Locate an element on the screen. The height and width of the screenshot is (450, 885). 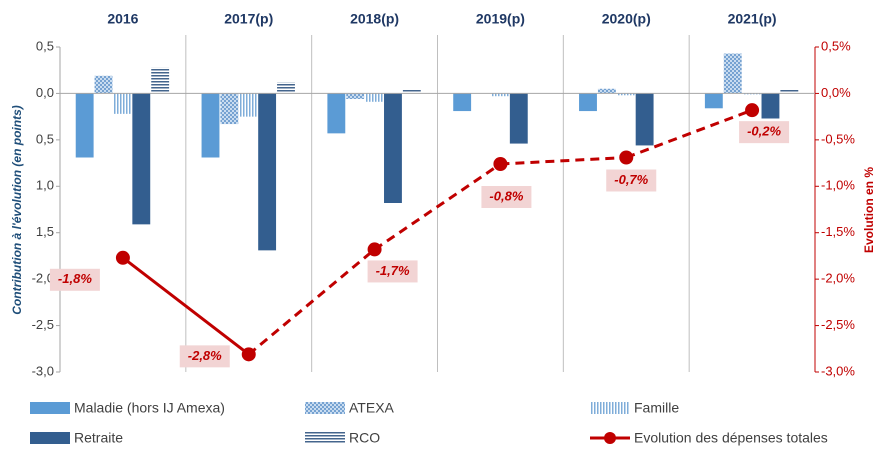
y-tick-label: 1,5 is located at coordinates (45, 231).